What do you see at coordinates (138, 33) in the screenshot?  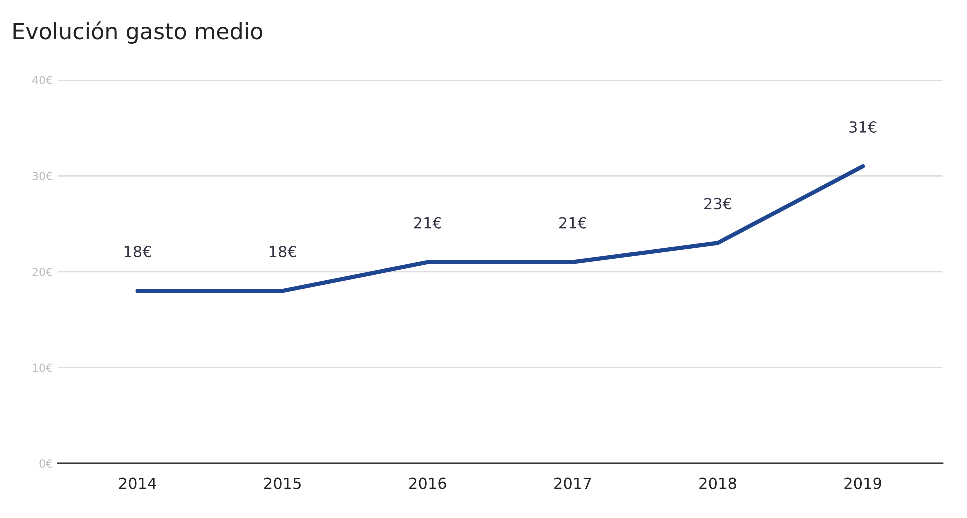 I see `chart-title: Evolución gasto medio` at bounding box center [138, 33].